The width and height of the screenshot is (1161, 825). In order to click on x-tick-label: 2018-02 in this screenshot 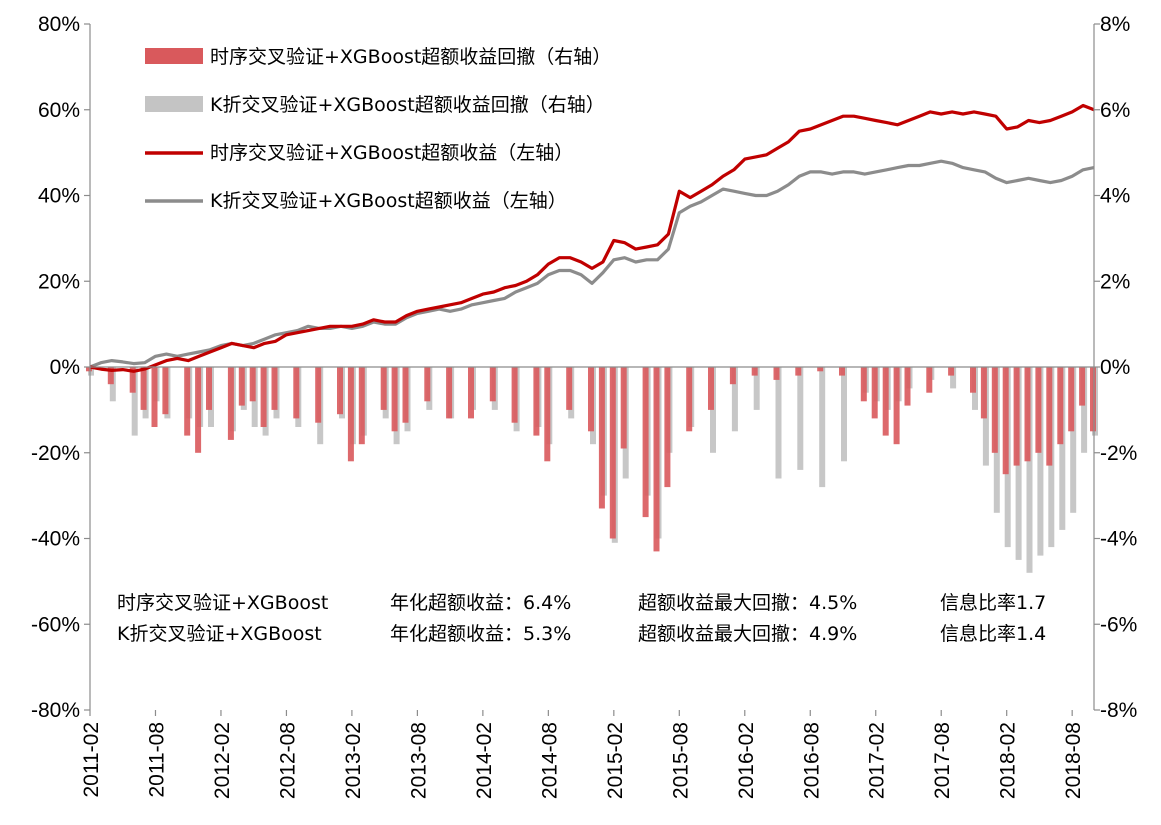, I will do `click(1008, 760)`.